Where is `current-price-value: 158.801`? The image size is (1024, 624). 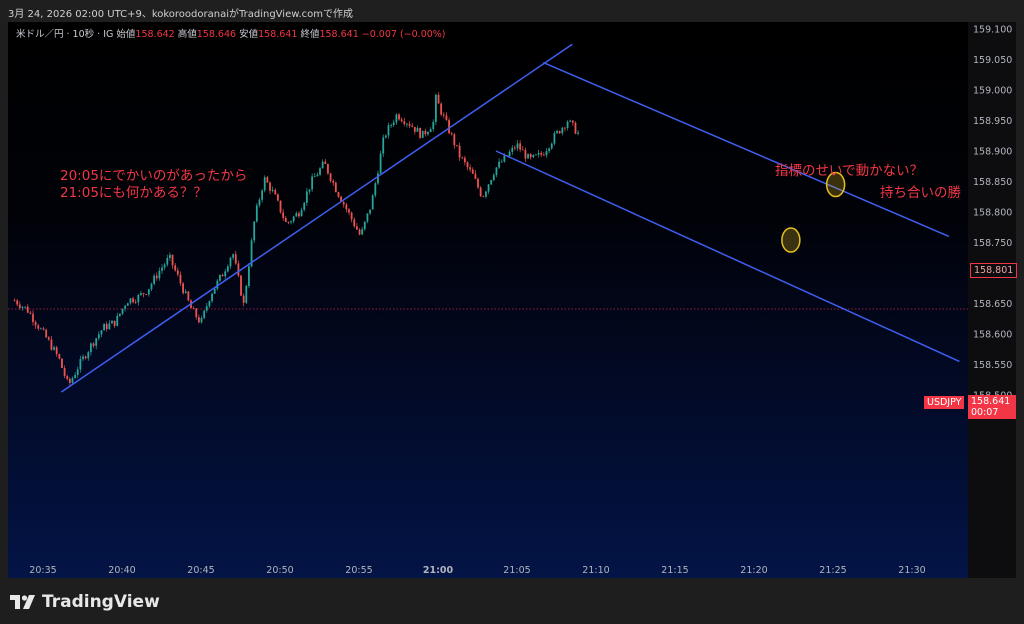 current-price-value: 158.801 is located at coordinates (994, 270).